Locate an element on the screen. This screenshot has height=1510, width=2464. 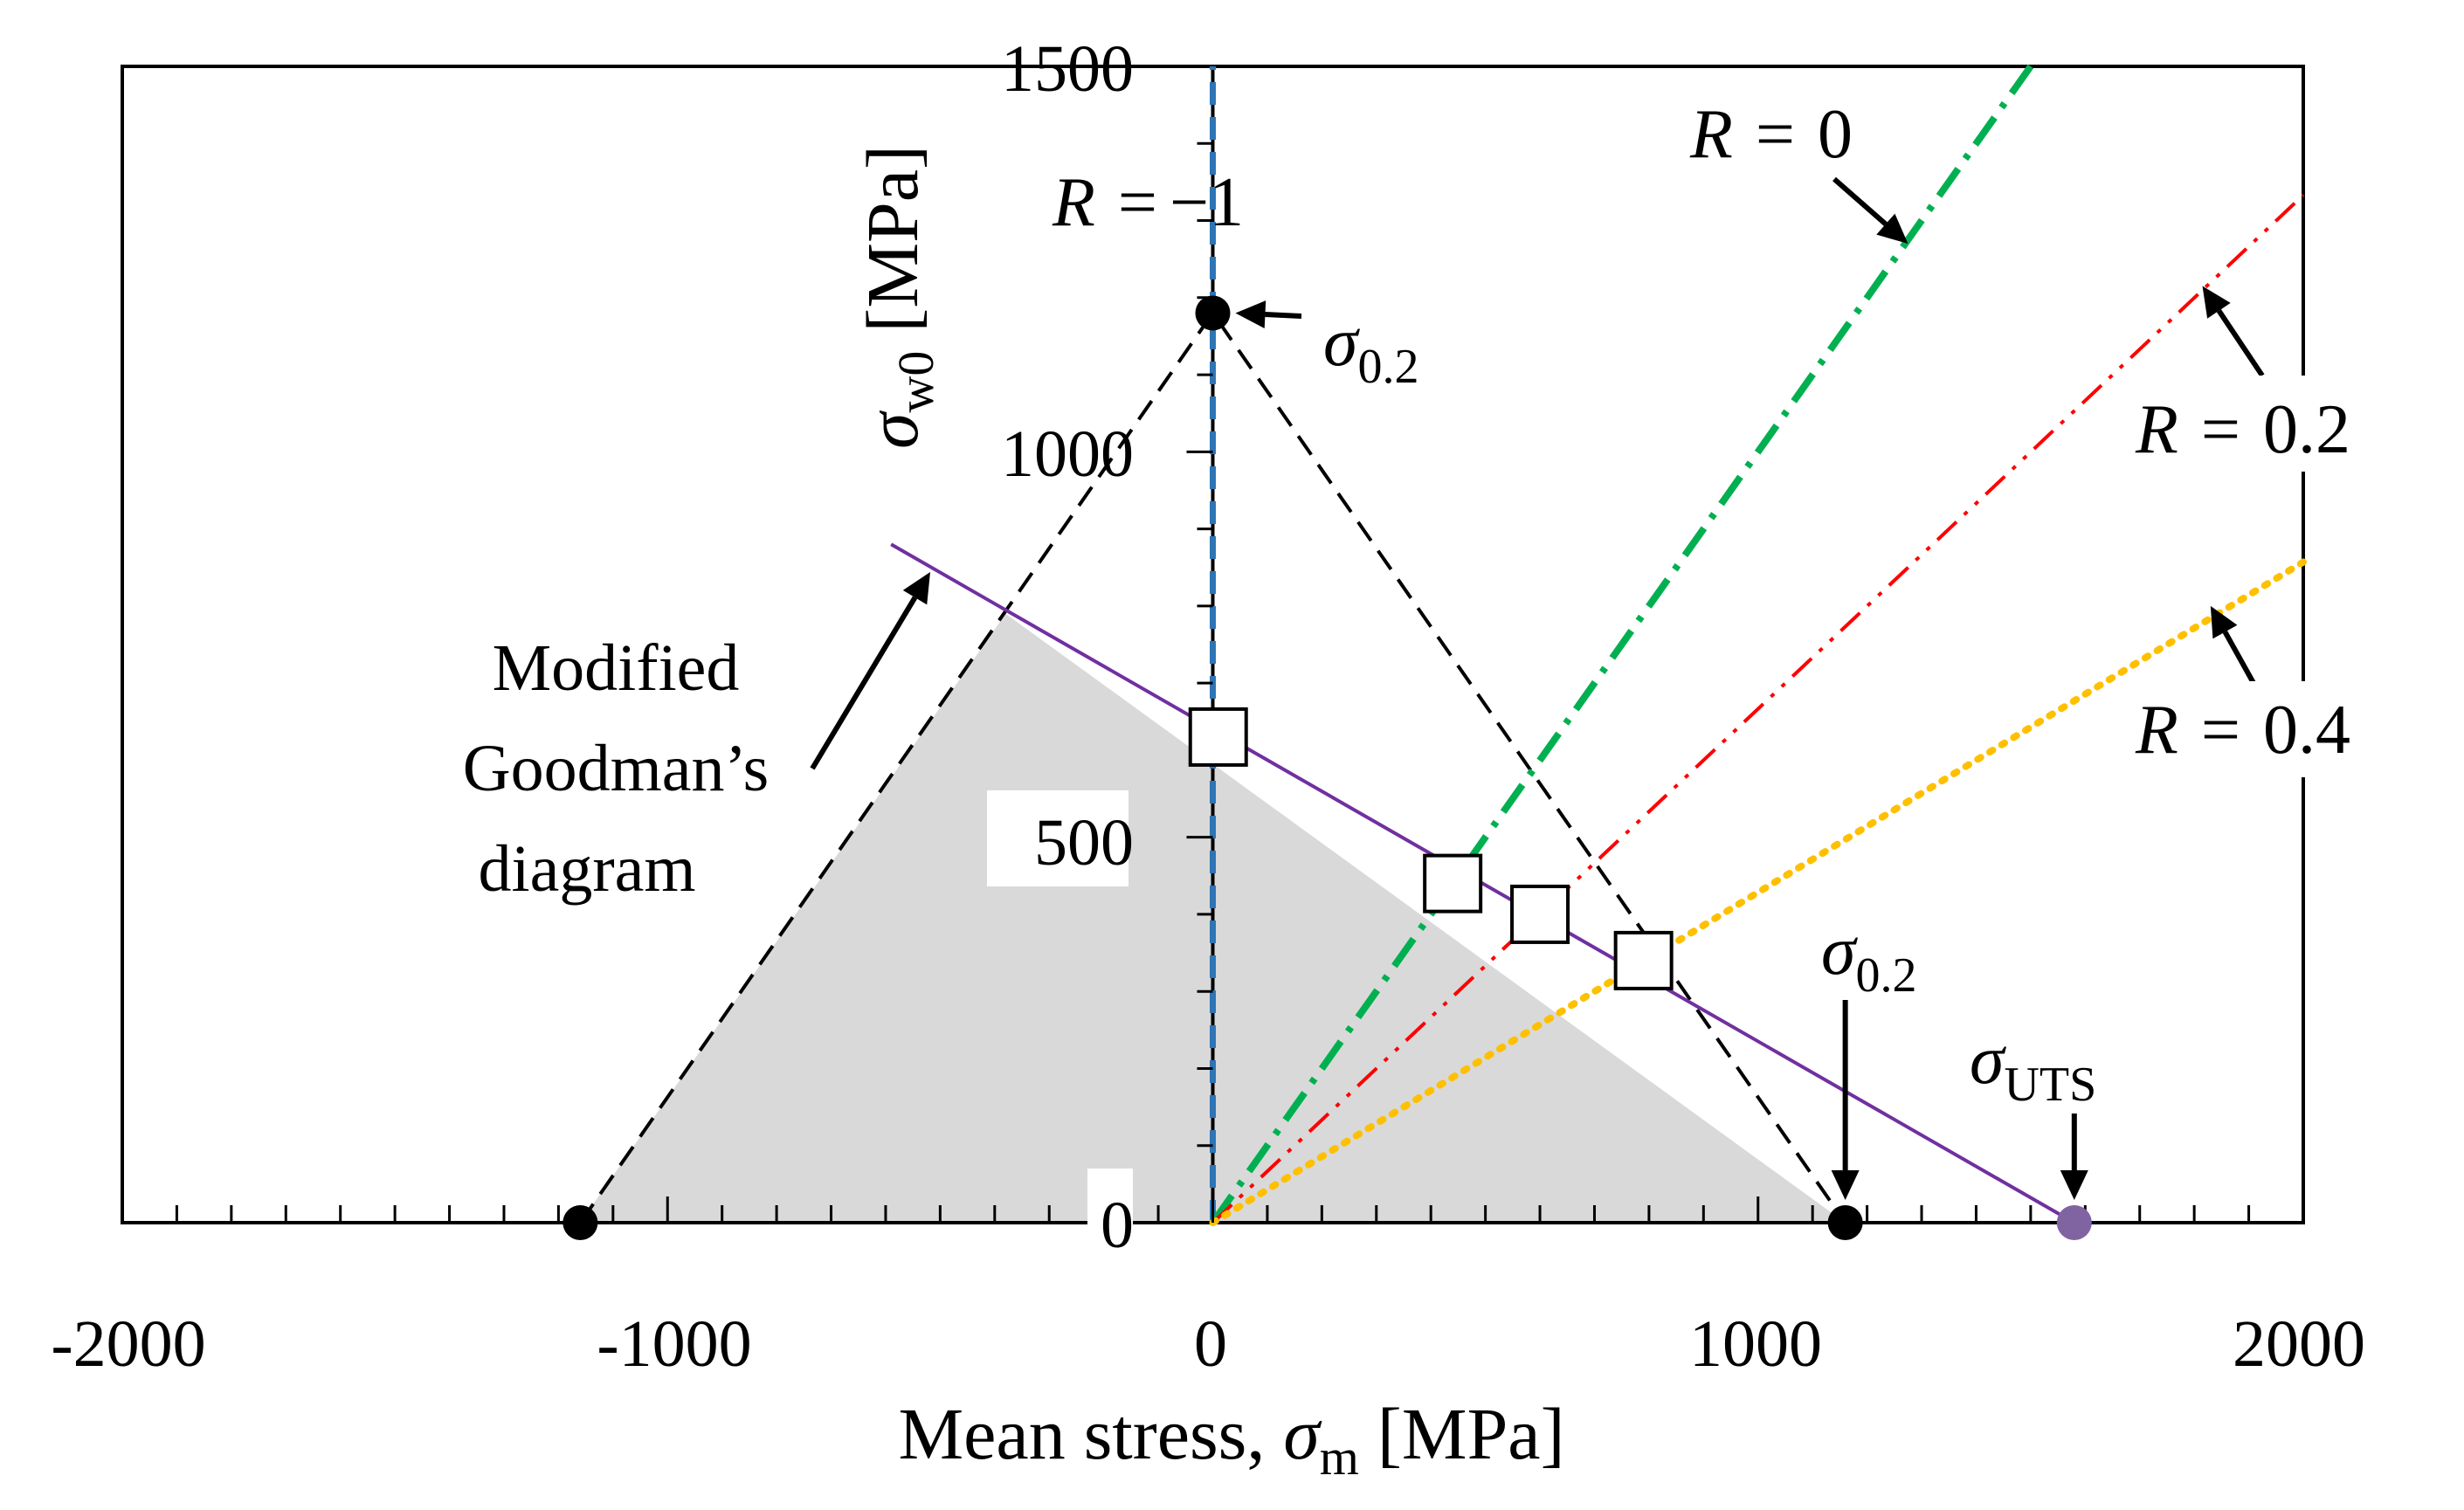
arrow-r02 is located at coordinates (2233, 331).